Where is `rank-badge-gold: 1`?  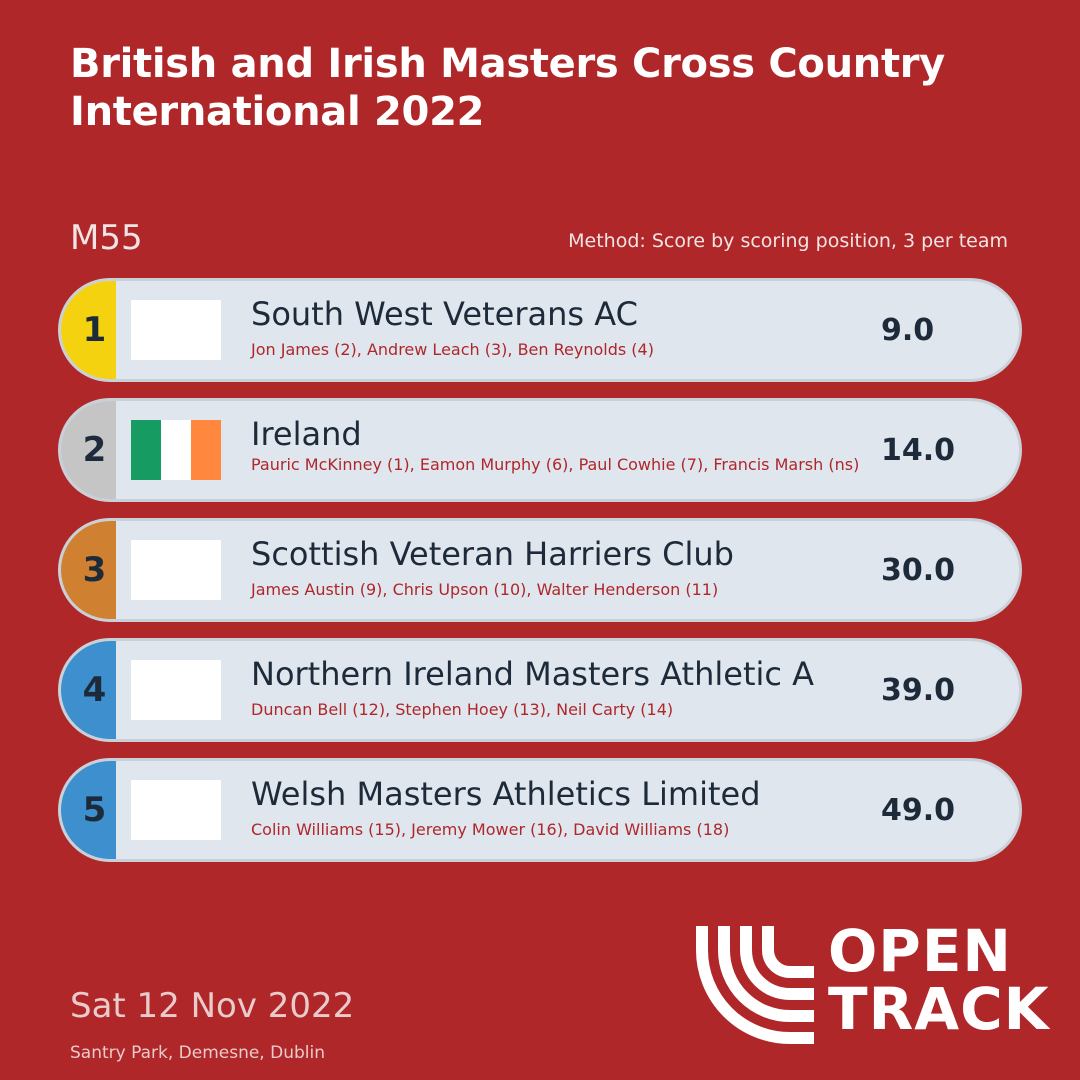 rank-badge-gold: 1 is located at coordinates (88, 330).